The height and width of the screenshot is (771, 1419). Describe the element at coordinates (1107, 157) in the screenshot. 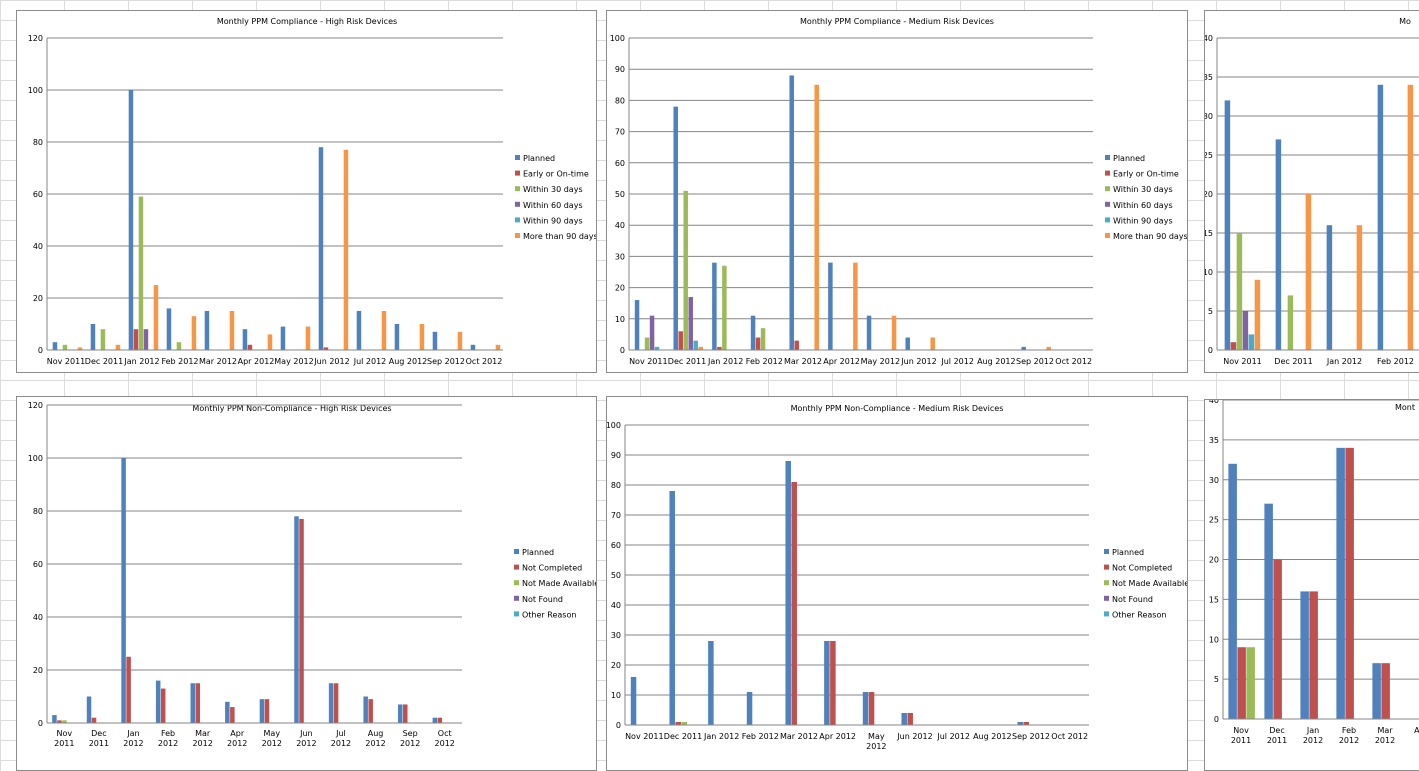

I see `legend-swatch-planned` at that location.